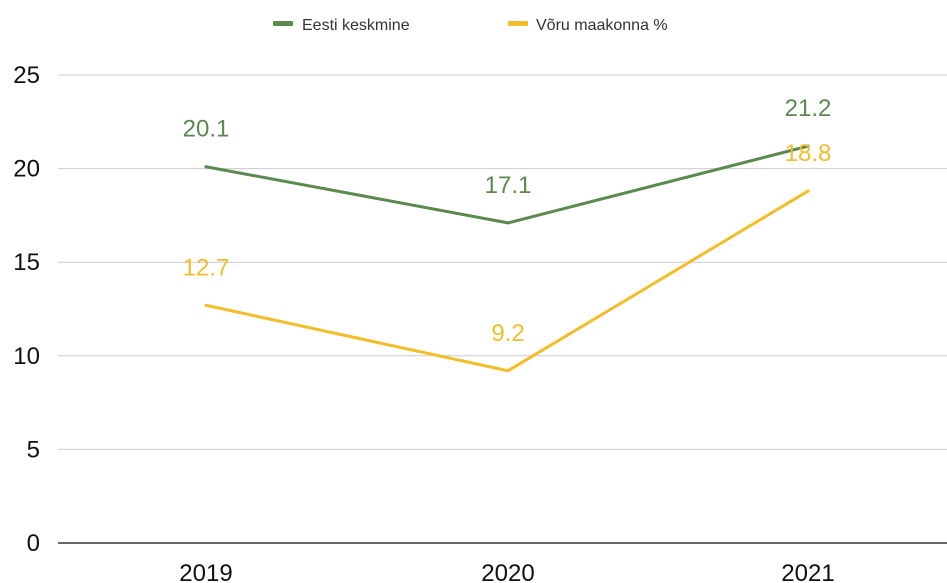  What do you see at coordinates (33, 543) in the screenshot?
I see `y-tick-label: 0` at bounding box center [33, 543].